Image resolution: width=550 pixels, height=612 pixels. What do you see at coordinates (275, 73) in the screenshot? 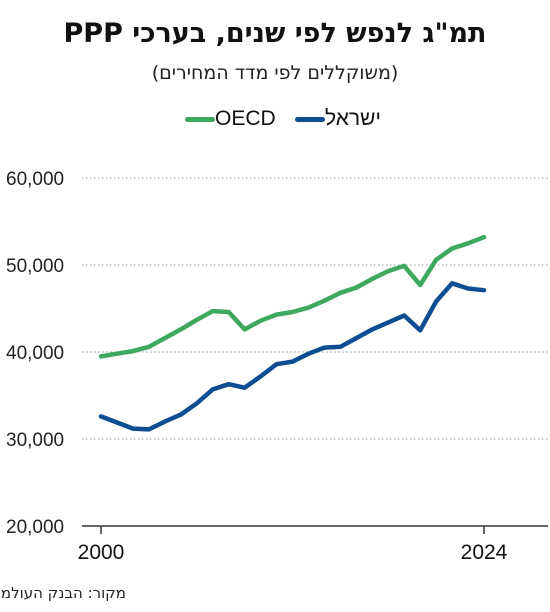
I see `chart-subtitle: (משוקללים לפי מדד המחירים)` at bounding box center [275, 73].